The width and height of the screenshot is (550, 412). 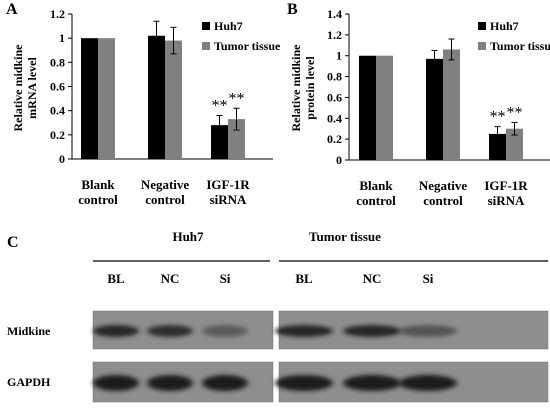 What do you see at coordinates (334, 14) in the screenshot?
I see `y-tick-label: 1.4` at bounding box center [334, 14].